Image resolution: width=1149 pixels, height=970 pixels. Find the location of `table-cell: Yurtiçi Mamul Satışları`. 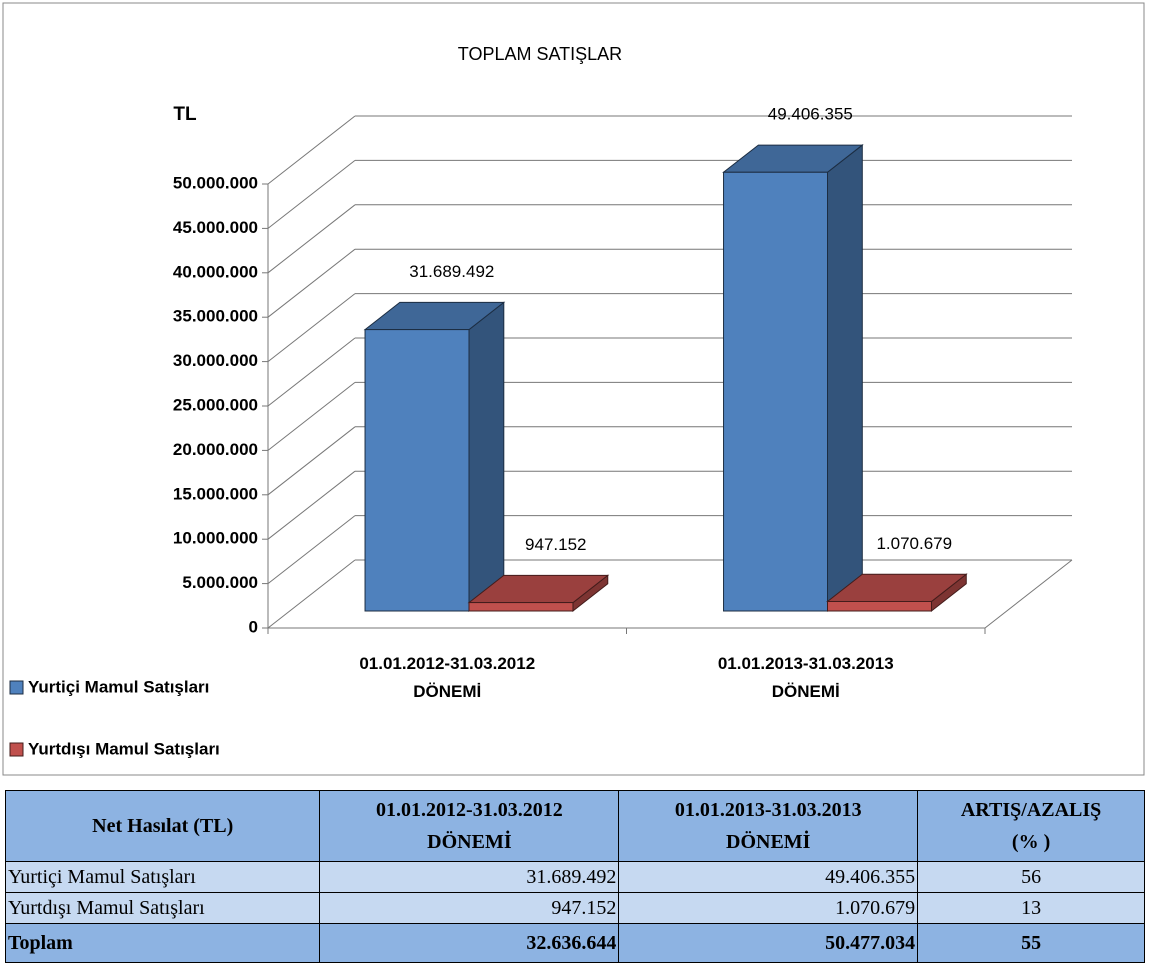

table-cell: Yurtiçi Mamul Satışları is located at coordinates (162, 877).